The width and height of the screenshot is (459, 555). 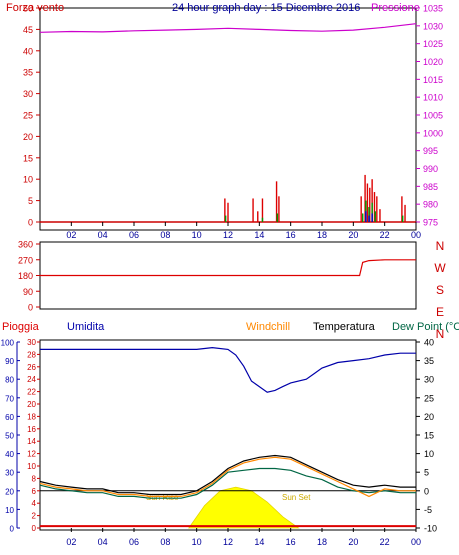 I want to click on y-tick-label-pressure: 1005, so click(x=433, y=116).